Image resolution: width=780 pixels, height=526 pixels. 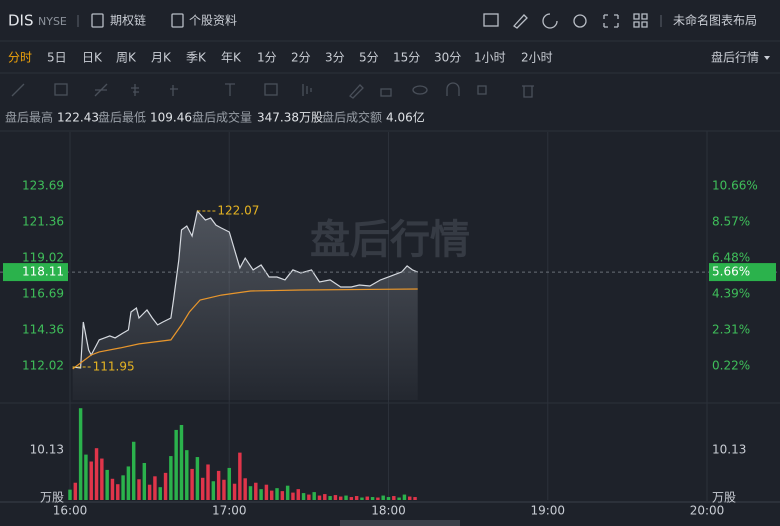 I want to click on period: 月K, so click(x=161, y=58).